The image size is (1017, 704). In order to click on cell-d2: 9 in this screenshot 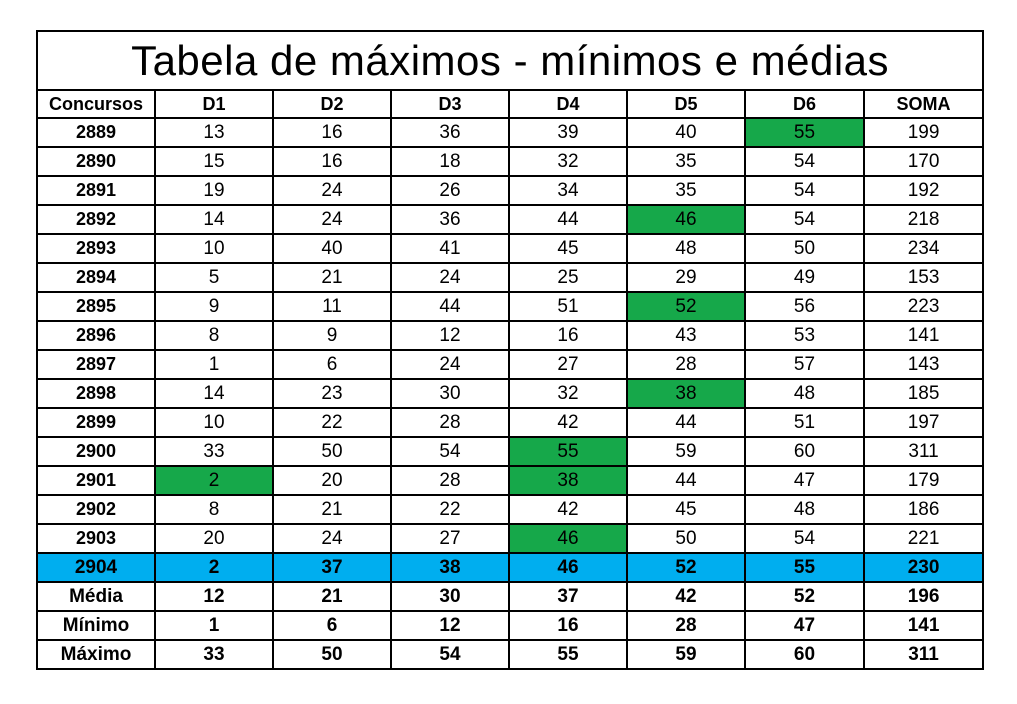, I will do `click(332, 335)`.